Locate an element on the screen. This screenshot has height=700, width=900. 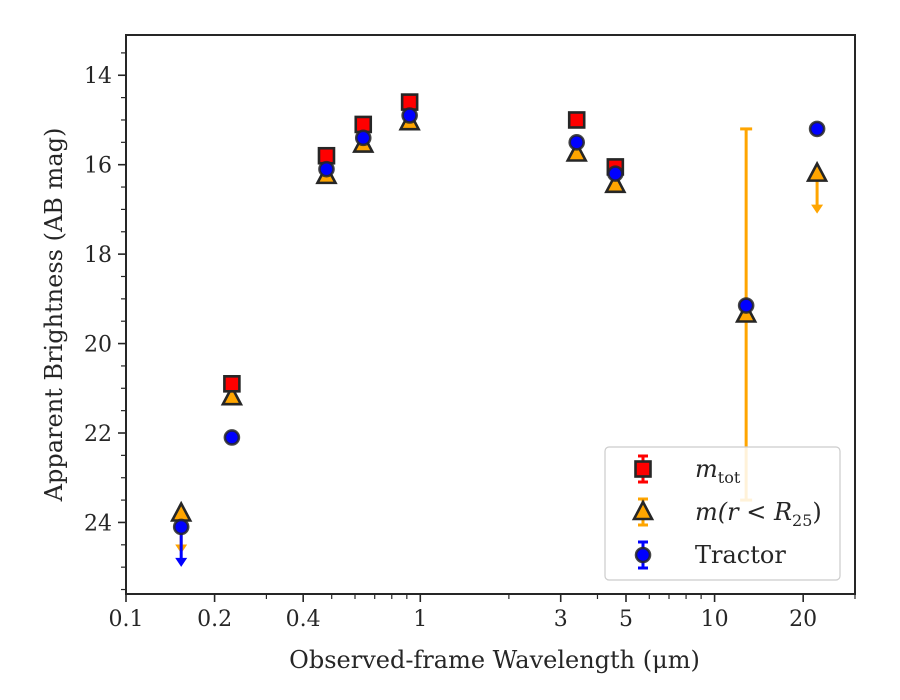
legend-label-tractor: Tractor is located at coordinates (740, 555).